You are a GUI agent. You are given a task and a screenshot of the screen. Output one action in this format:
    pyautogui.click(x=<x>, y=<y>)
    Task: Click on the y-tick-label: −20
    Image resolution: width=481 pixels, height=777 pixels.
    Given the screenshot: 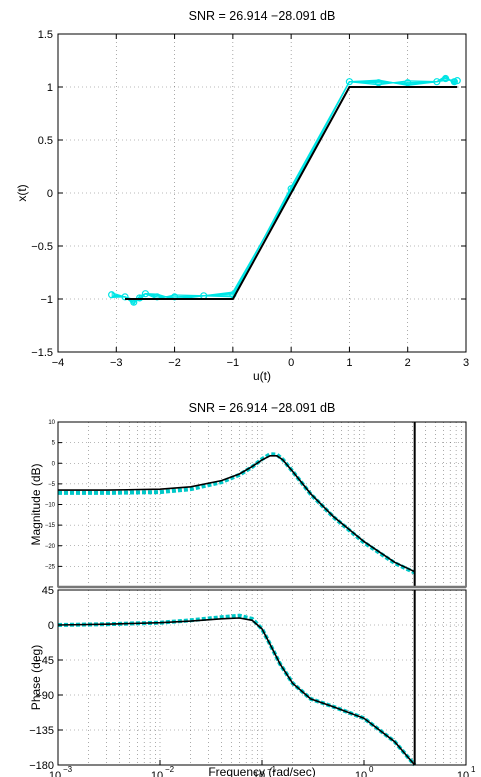 What is the action you would take?
    pyautogui.click(x=50, y=547)
    